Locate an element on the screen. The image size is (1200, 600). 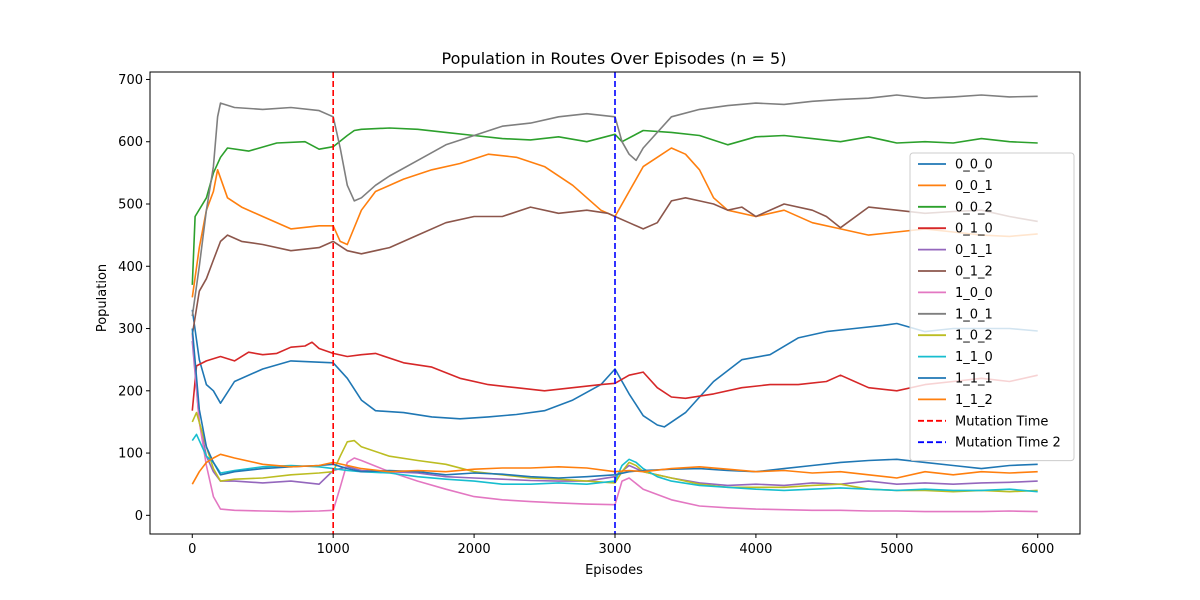
x-tick-label: 3000 is located at coordinates (614, 549).